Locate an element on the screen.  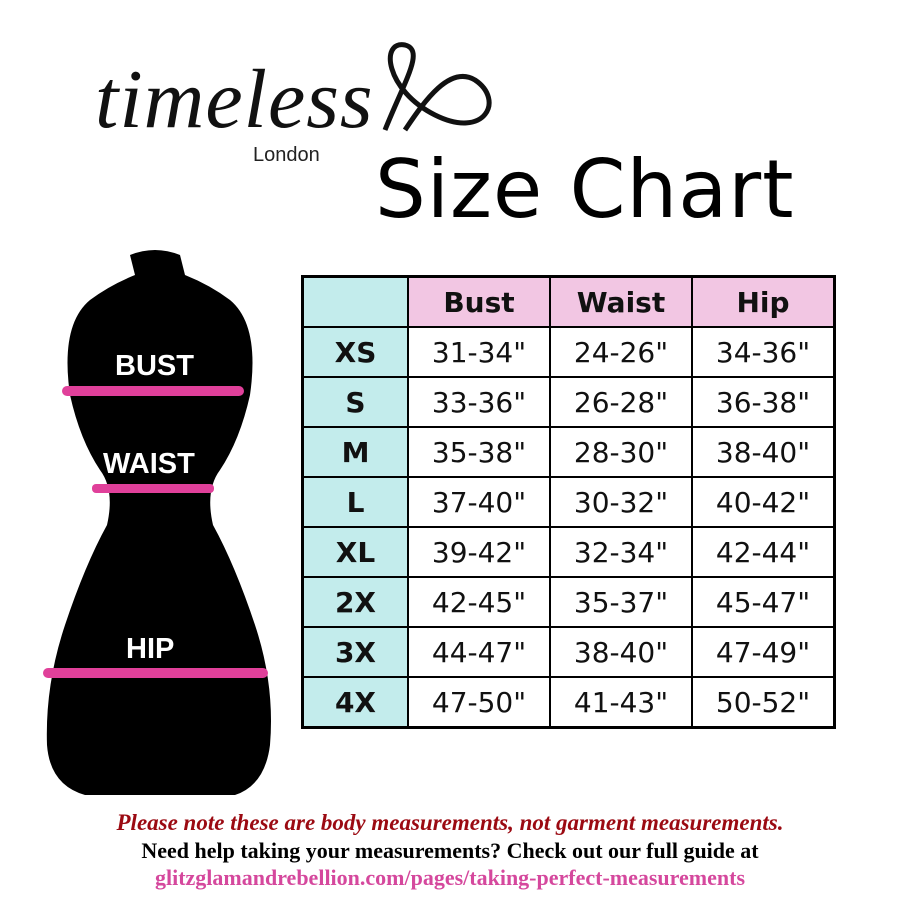
size-cell: L is located at coordinates (355, 502).